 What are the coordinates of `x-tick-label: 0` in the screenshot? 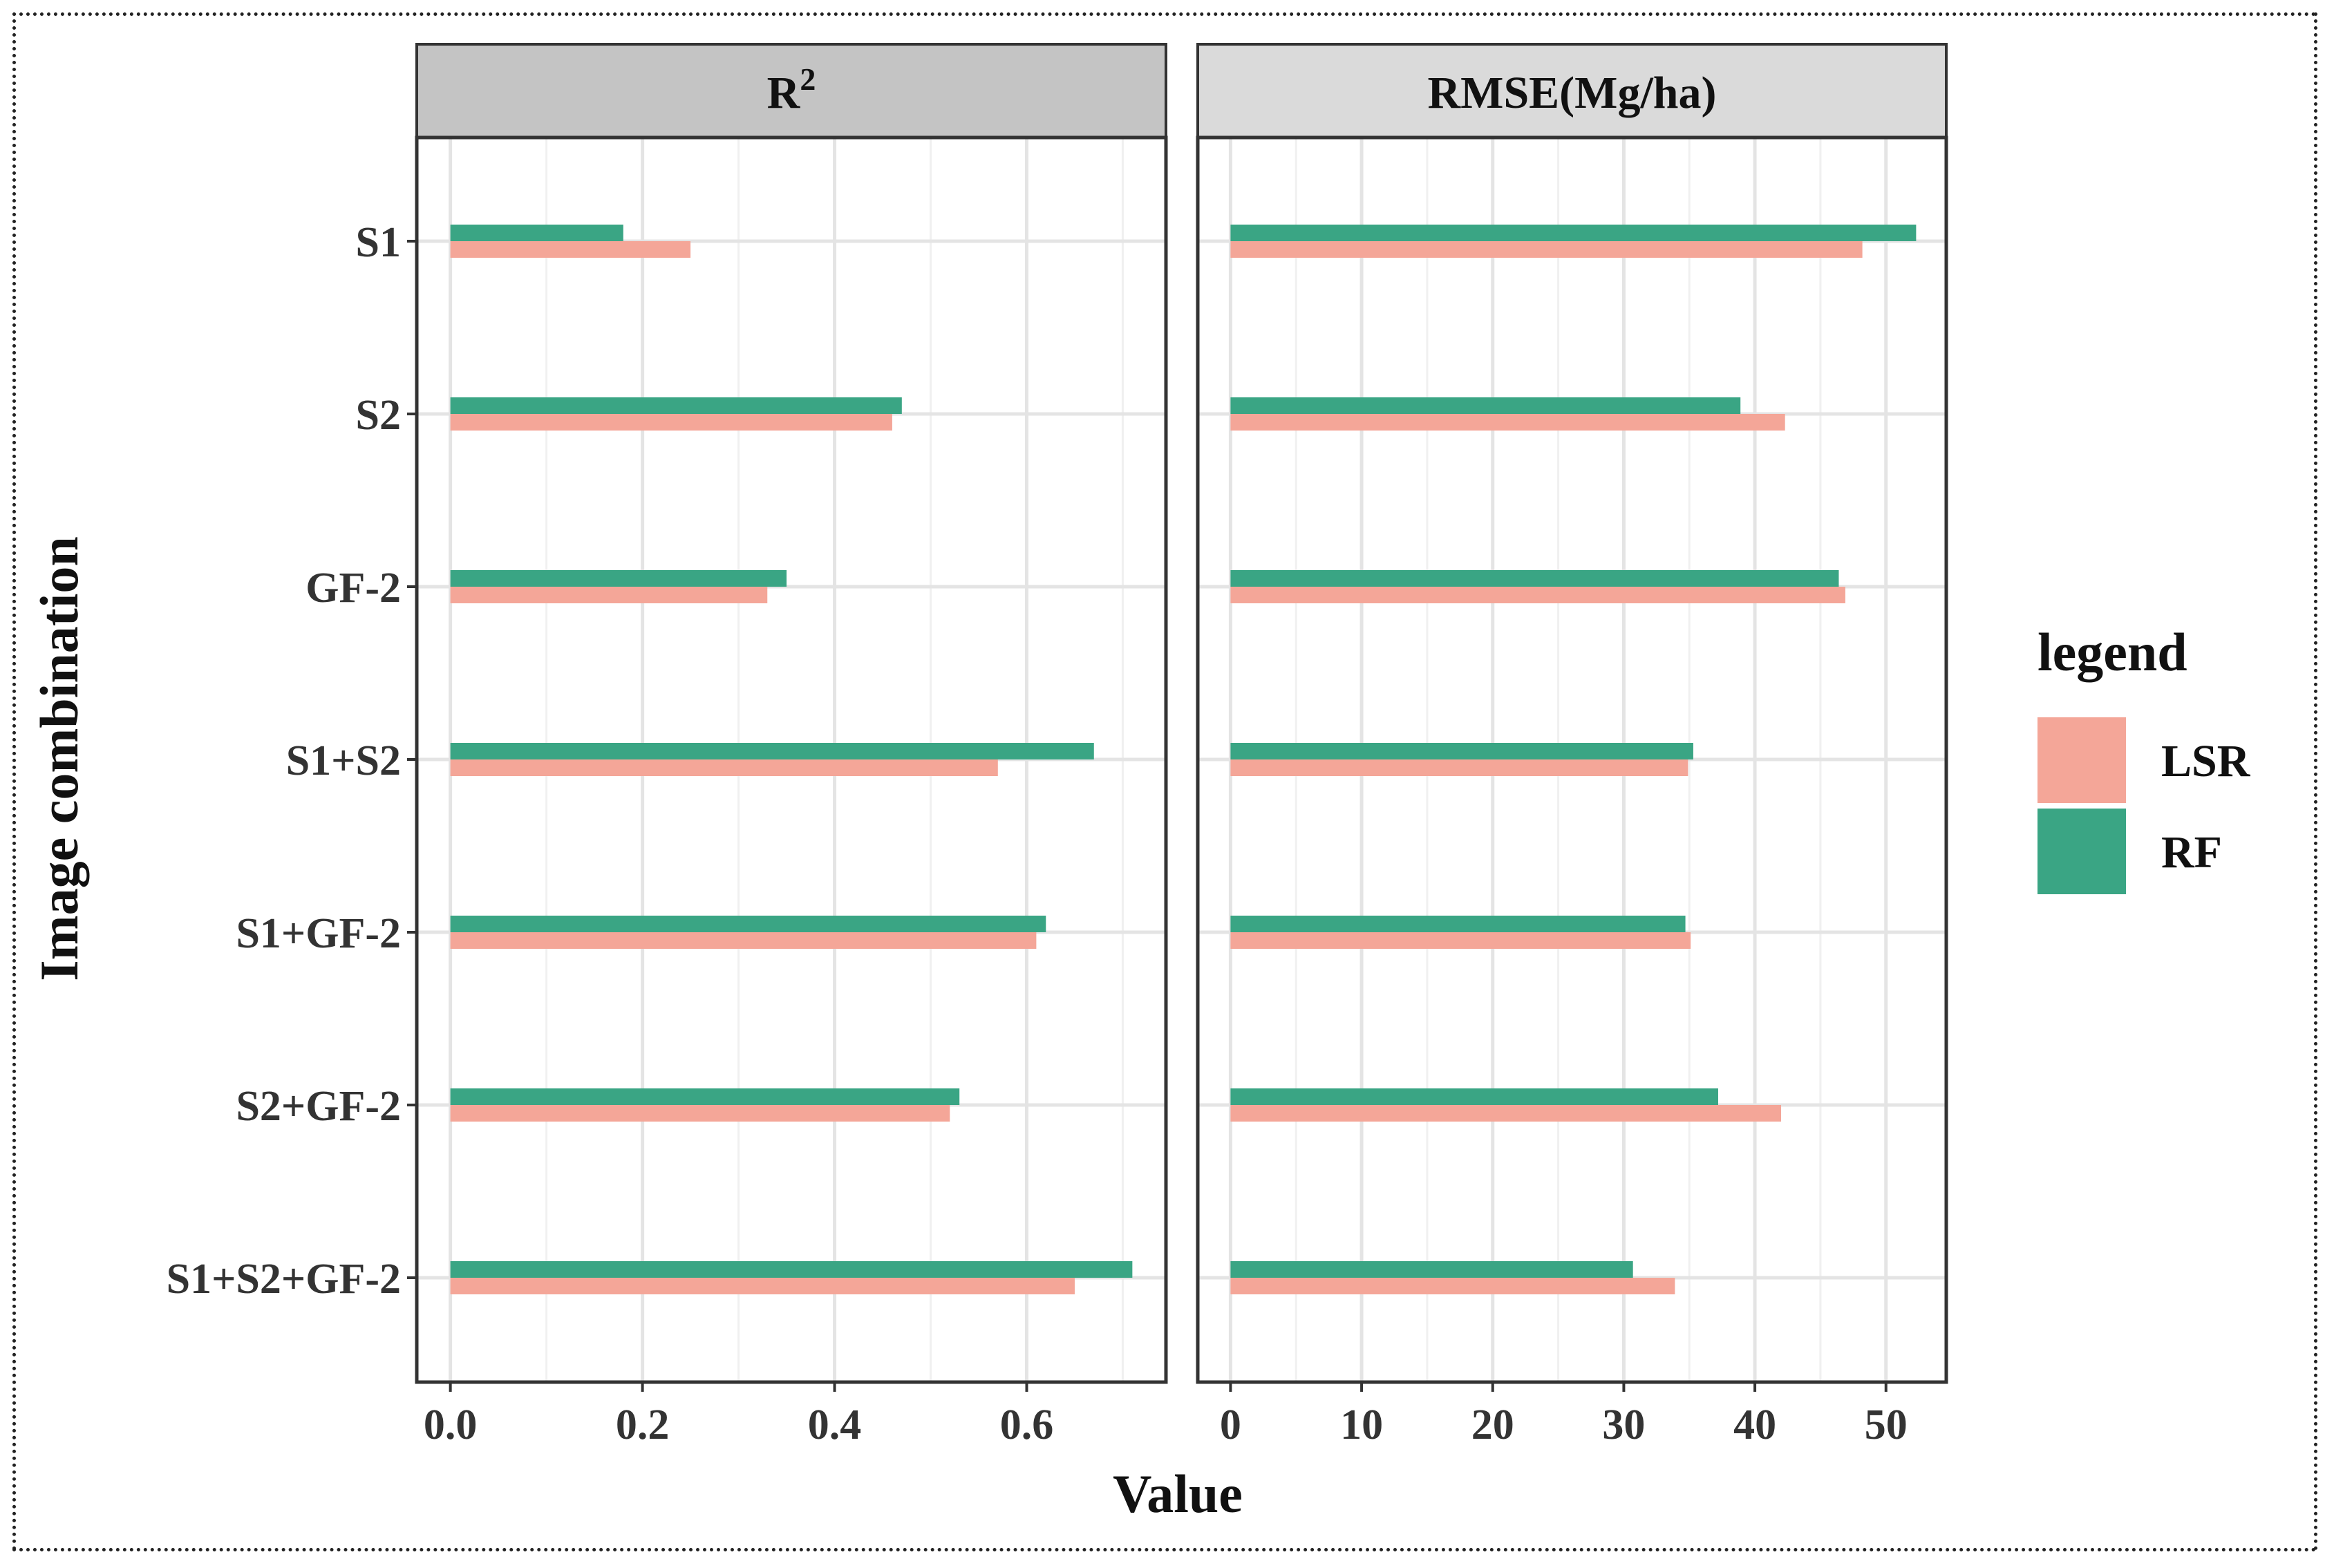 It's located at (1230, 1425).